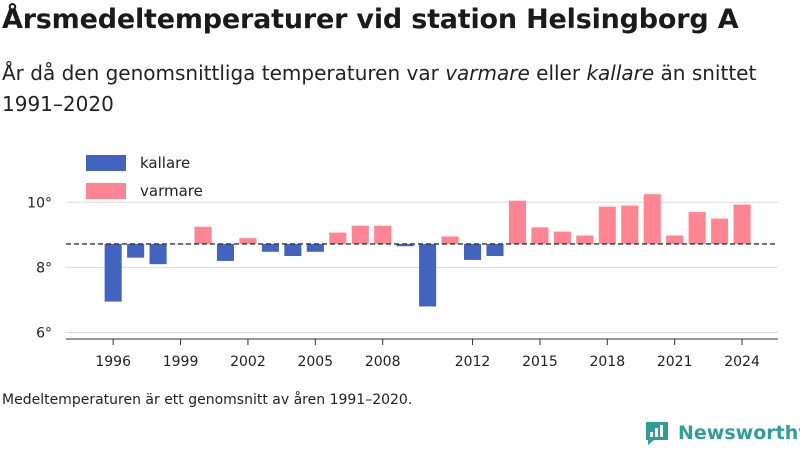 The width and height of the screenshot is (800, 450). I want to click on y-tick-label: 10°, so click(39, 203).